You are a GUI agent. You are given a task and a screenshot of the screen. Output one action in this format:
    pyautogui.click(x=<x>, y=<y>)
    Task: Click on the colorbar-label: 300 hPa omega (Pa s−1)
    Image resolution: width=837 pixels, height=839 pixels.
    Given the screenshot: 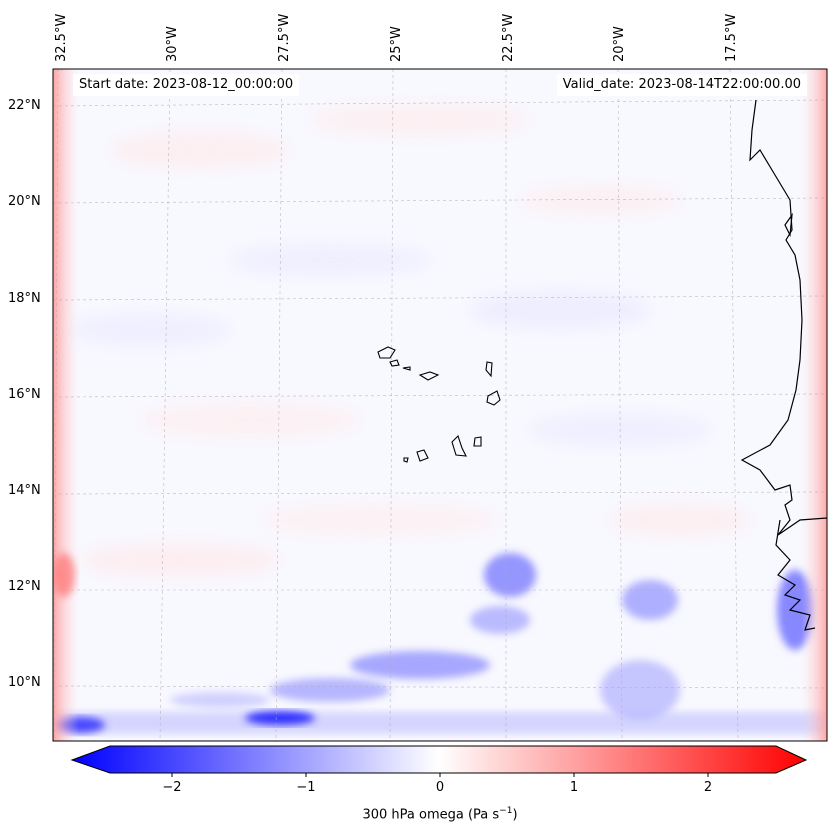 What is the action you would take?
    pyautogui.click(x=439, y=814)
    